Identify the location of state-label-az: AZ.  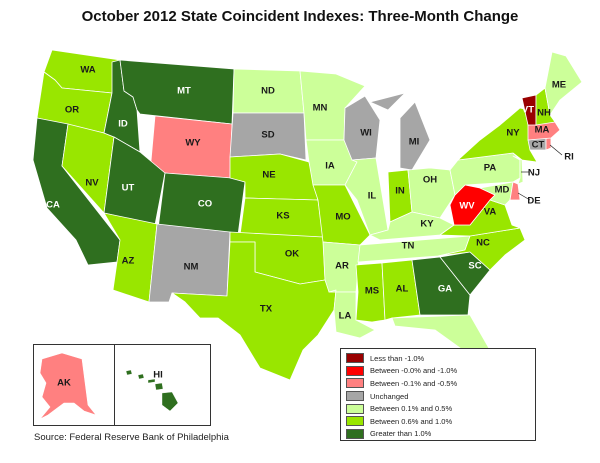
(128, 261).